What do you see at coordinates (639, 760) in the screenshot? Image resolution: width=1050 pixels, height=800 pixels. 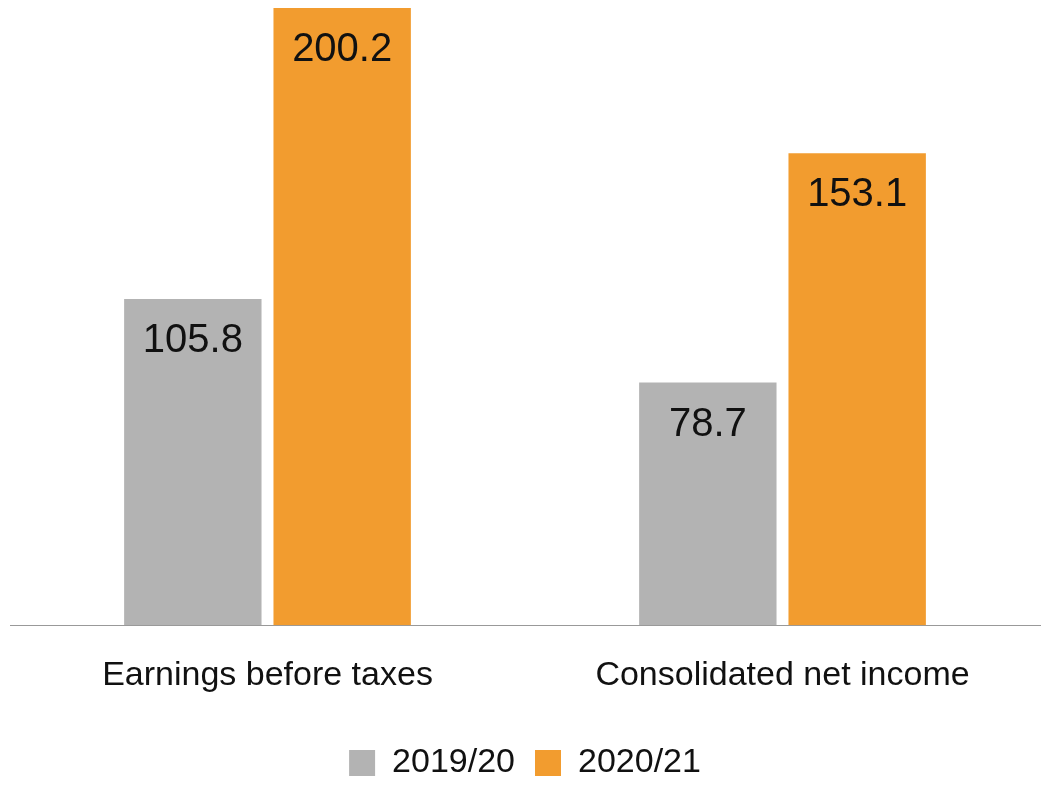 I see `legend-label: 2020/21` at bounding box center [639, 760].